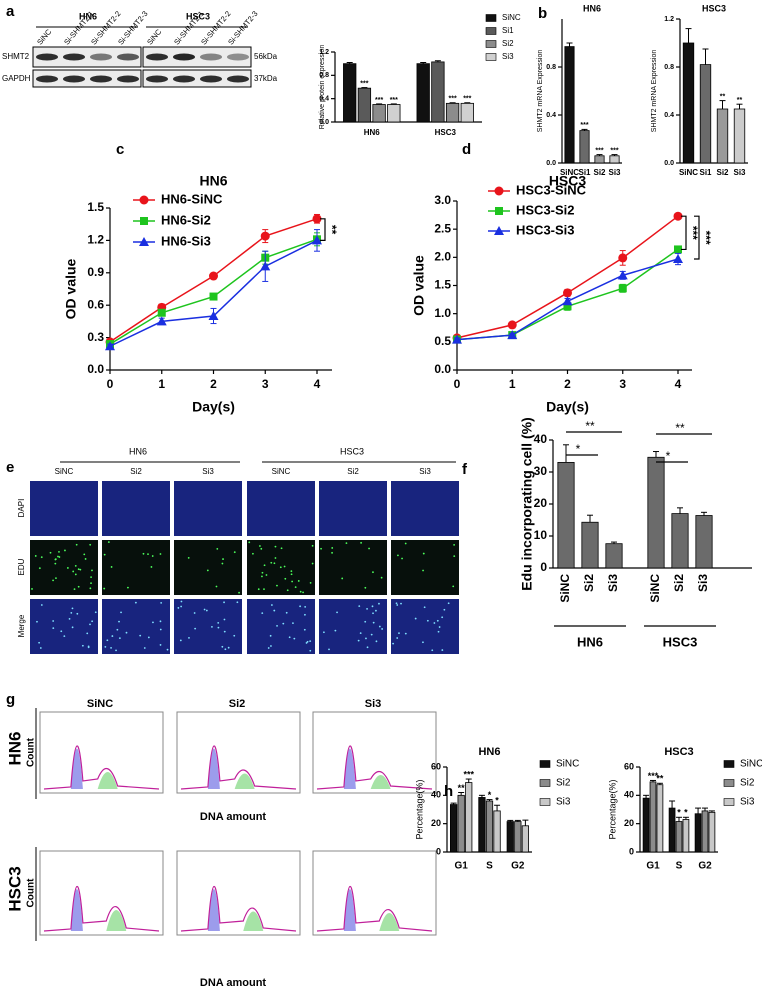 The height and width of the screenshot is (991, 762). I want to click on y-tick-label: 10, so click(541, 535).